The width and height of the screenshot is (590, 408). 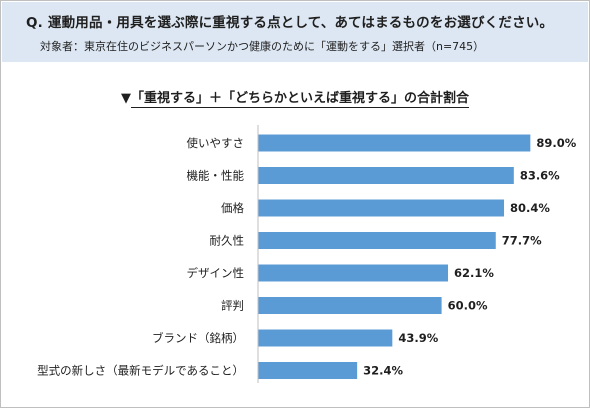 What do you see at coordinates (522, 241) in the screenshot?
I see `value-label: 77.7%` at bounding box center [522, 241].